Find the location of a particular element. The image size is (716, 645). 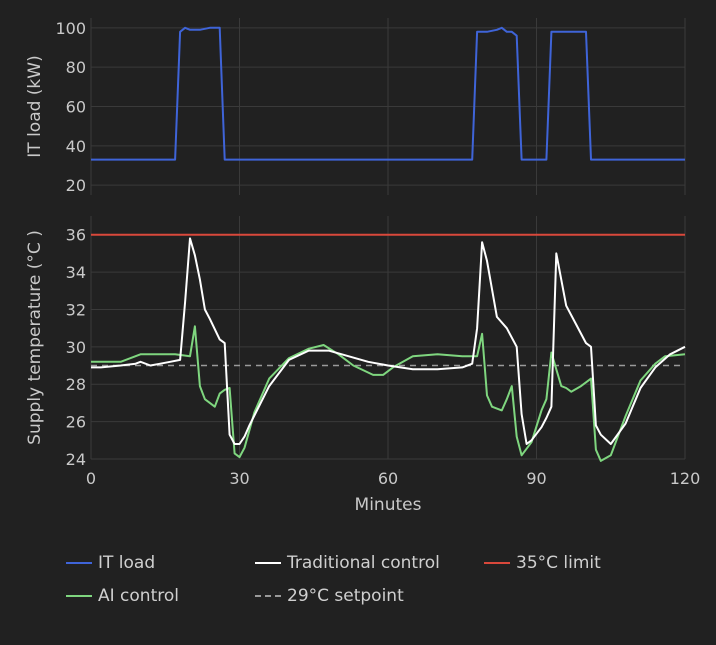

legend-swatch-traditional-control is located at coordinates (268, 563).